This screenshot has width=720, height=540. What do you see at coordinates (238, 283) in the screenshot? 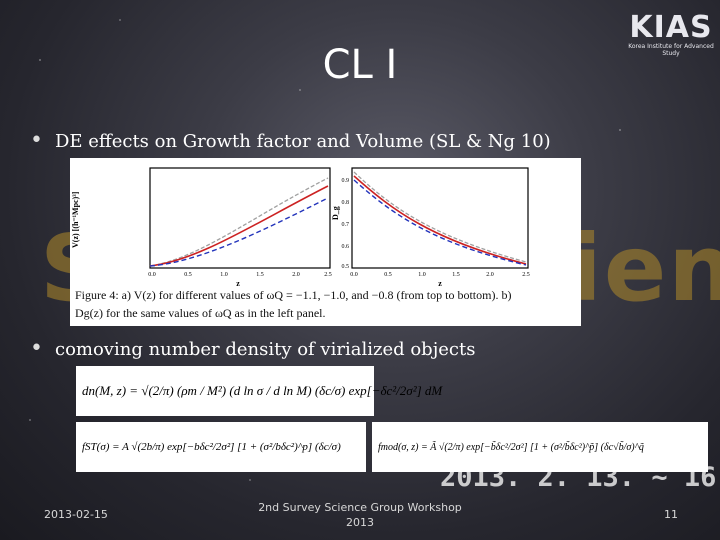
I see `left-xlabel: z` at bounding box center [238, 283].